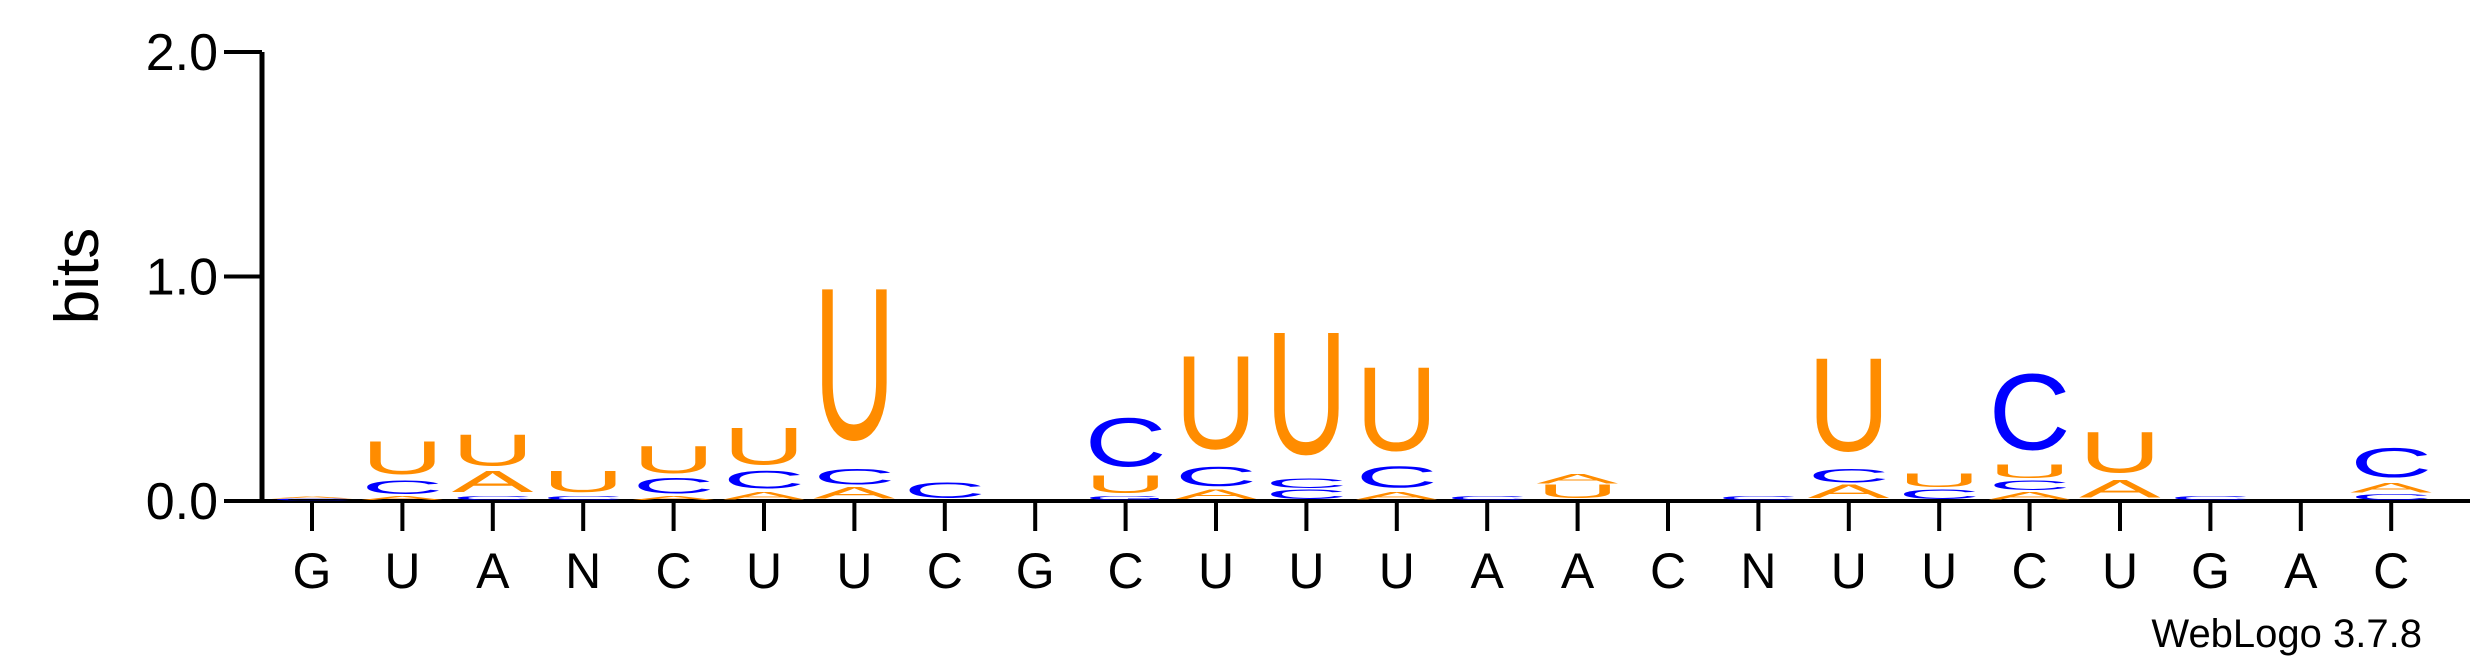 This screenshot has width=2475, height=667. I want to click on y-ticks: 0.0 1.0 2.0, so click(204, 277).